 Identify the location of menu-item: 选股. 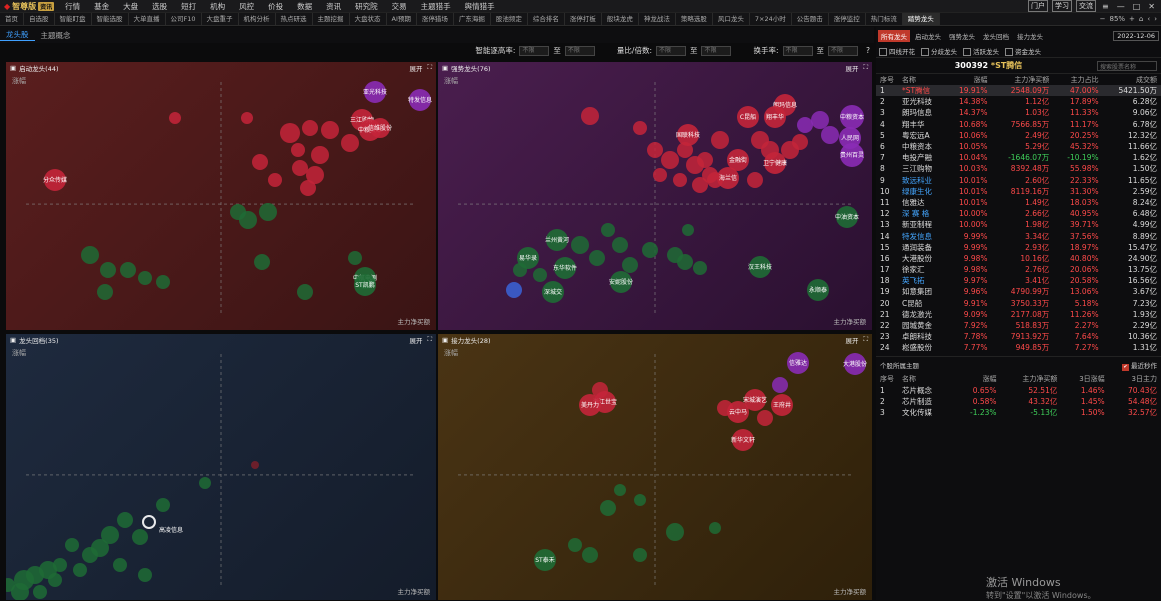
(160, 6).